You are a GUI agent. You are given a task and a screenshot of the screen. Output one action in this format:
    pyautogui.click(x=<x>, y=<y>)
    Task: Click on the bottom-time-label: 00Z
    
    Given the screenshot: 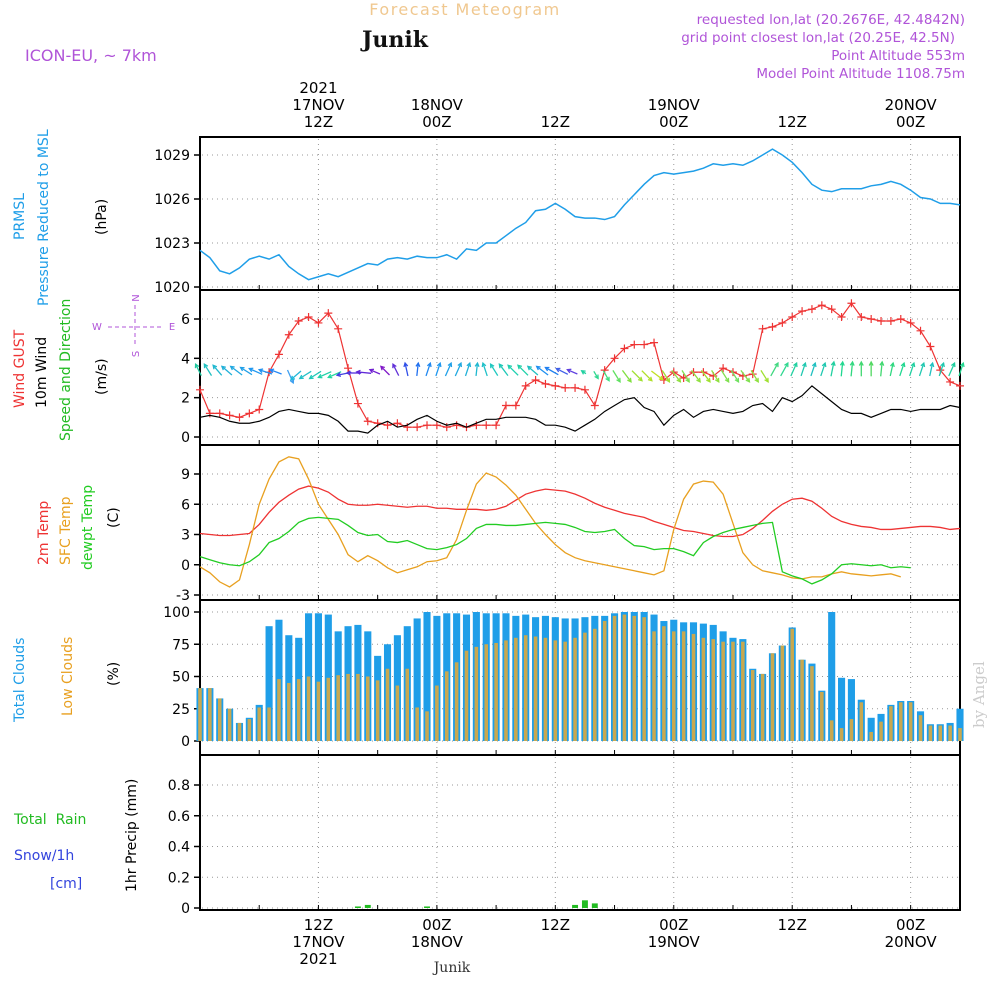 What is the action you would take?
    pyautogui.click(x=673, y=925)
    